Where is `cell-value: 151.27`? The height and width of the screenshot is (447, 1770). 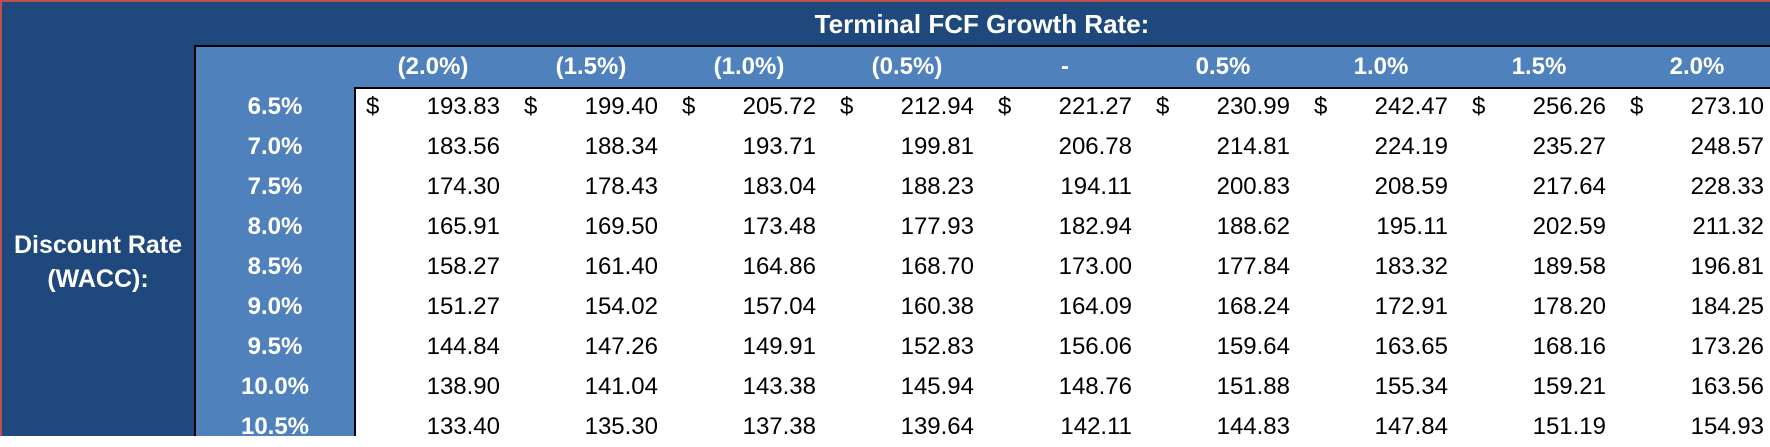 cell-value: 151.27 is located at coordinates (463, 306).